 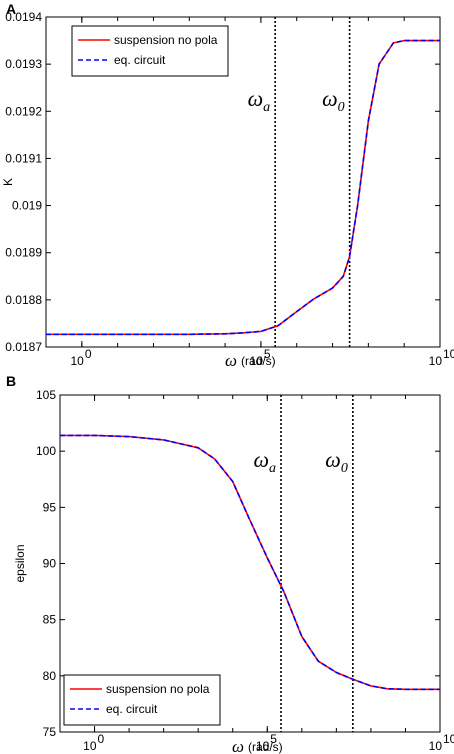 What do you see at coordinates (23, 64) in the screenshot?
I see `y-tick-label: 0.0193` at bounding box center [23, 64].